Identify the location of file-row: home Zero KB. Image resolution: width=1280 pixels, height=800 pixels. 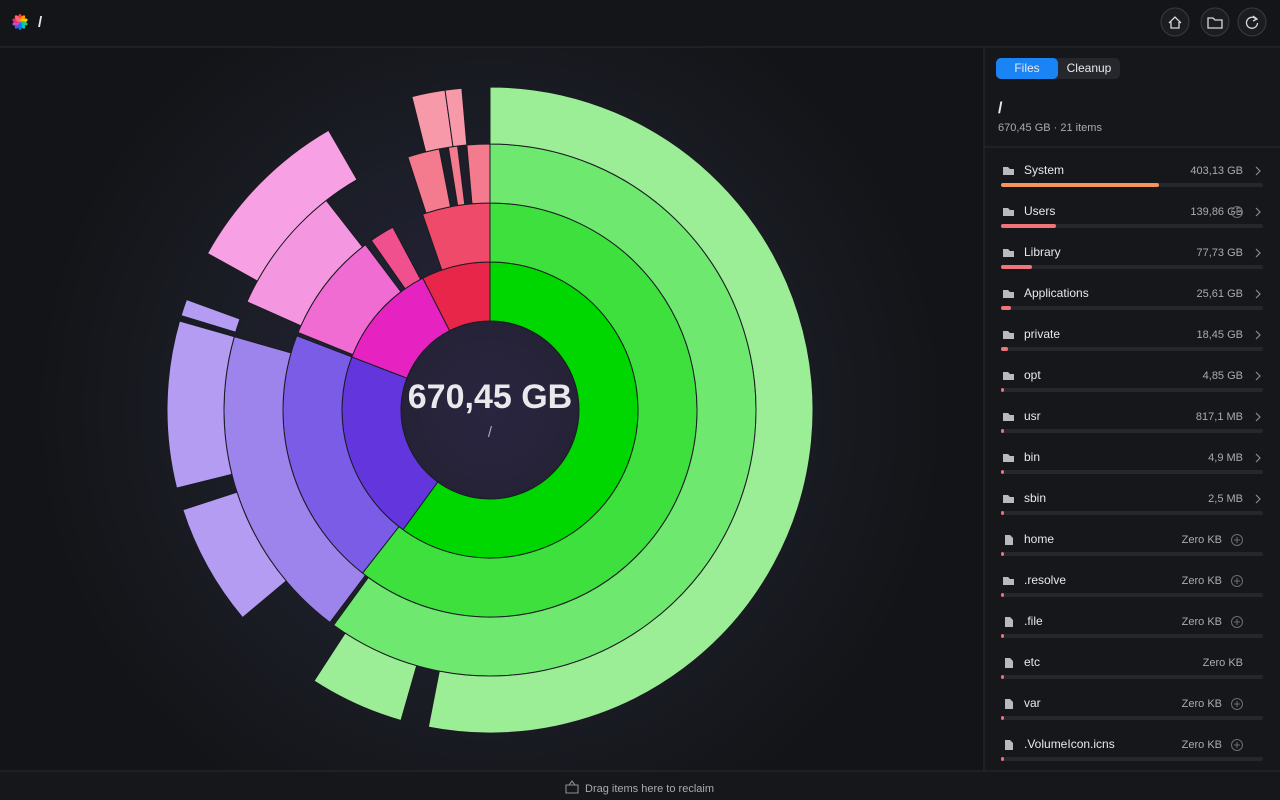
(1132, 544).